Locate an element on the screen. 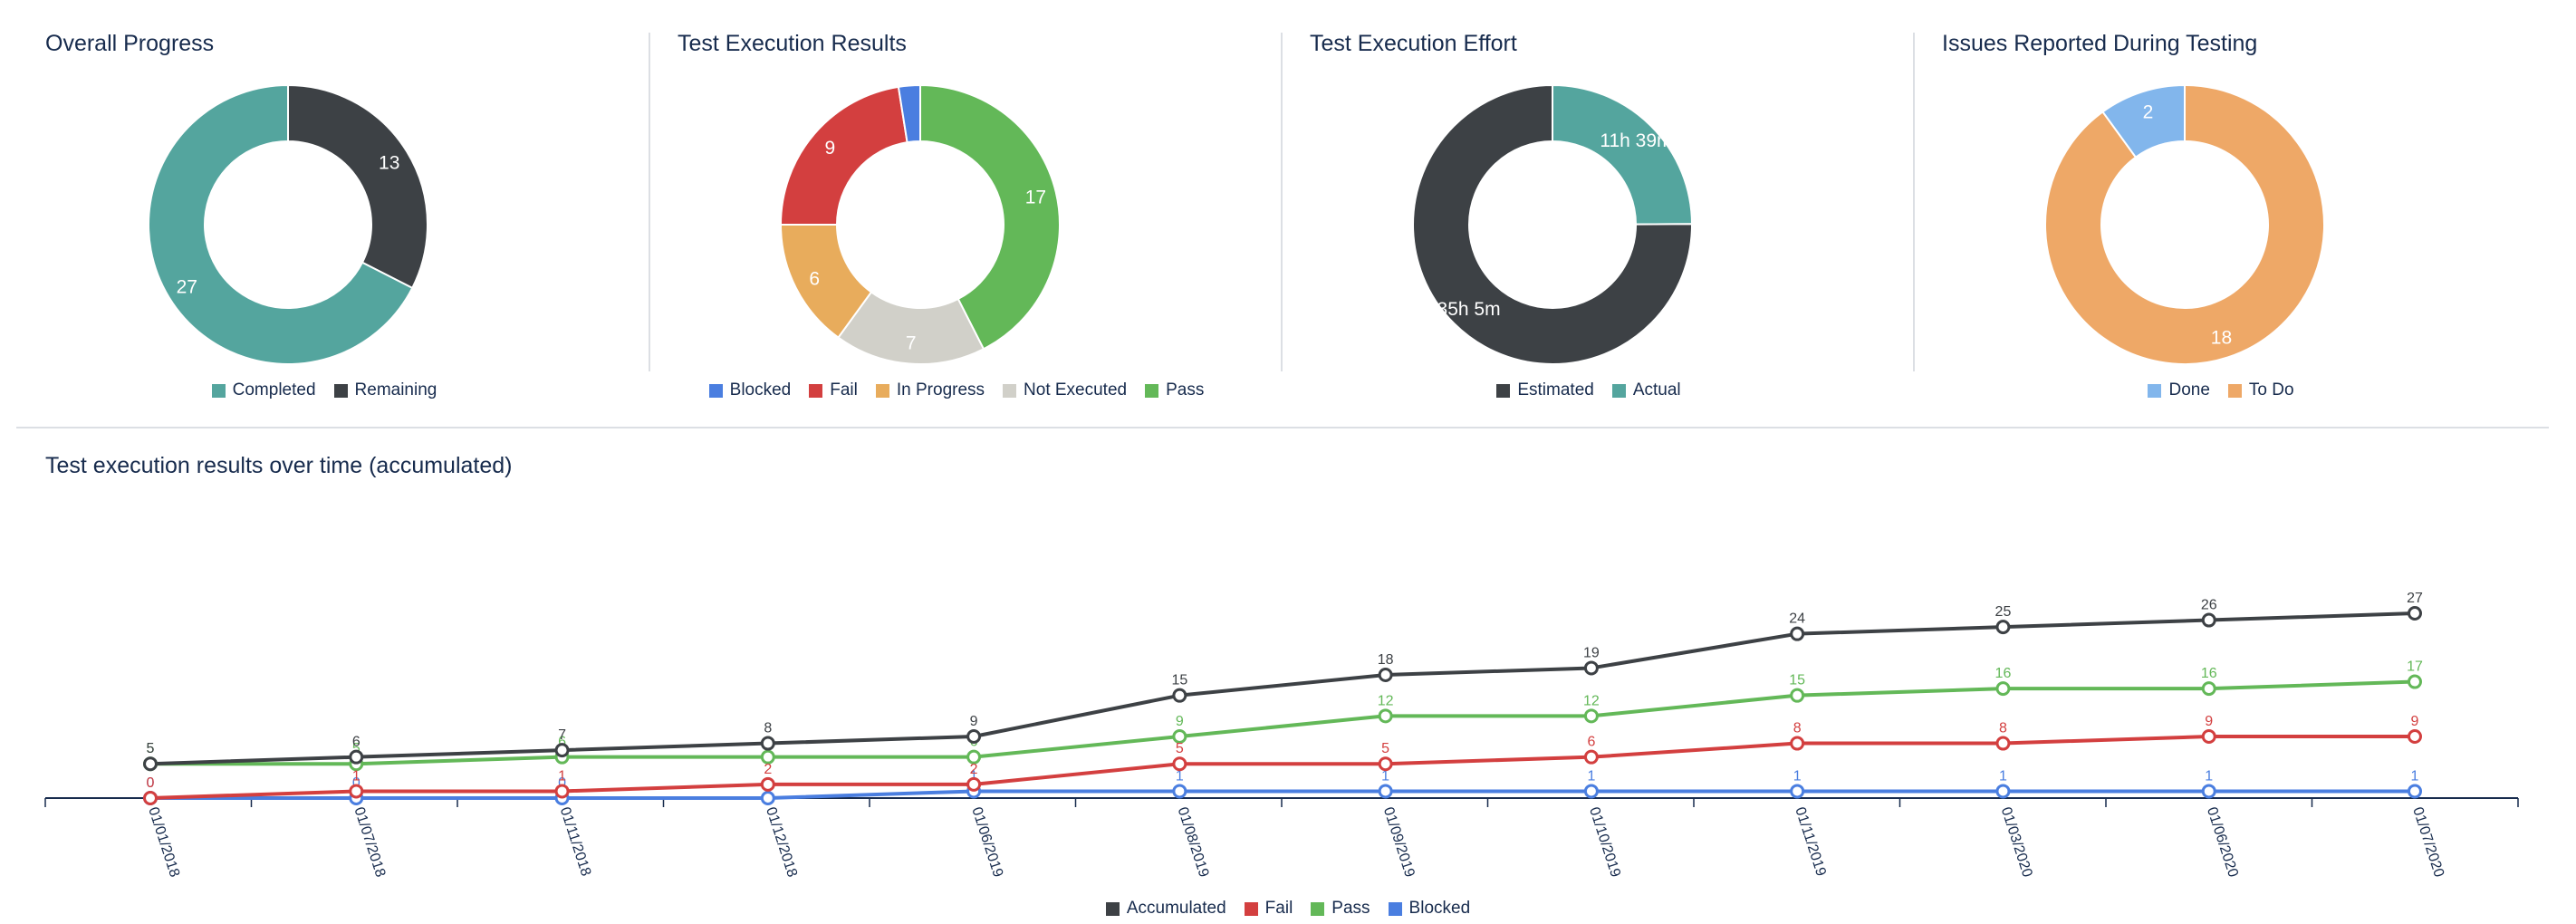  panel-divider is located at coordinates (1914, 202).